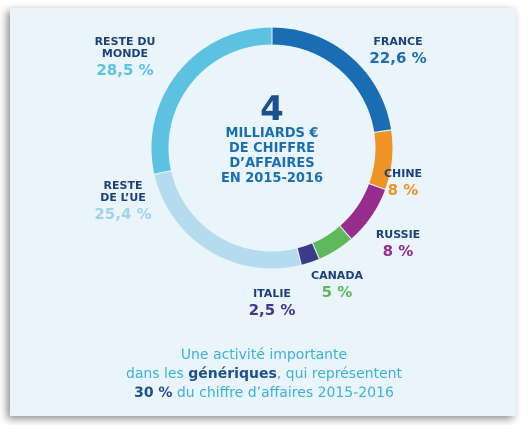  Describe the element at coordinates (337, 275) in the screenshot. I see `category-label: CANADA` at that location.